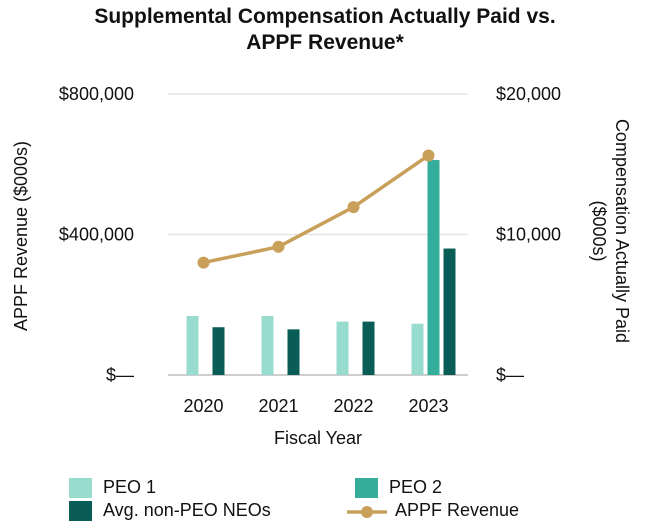  What do you see at coordinates (278, 246) in the screenshot?
I see `revenue-point-2021` at bounding box center [278, 246].